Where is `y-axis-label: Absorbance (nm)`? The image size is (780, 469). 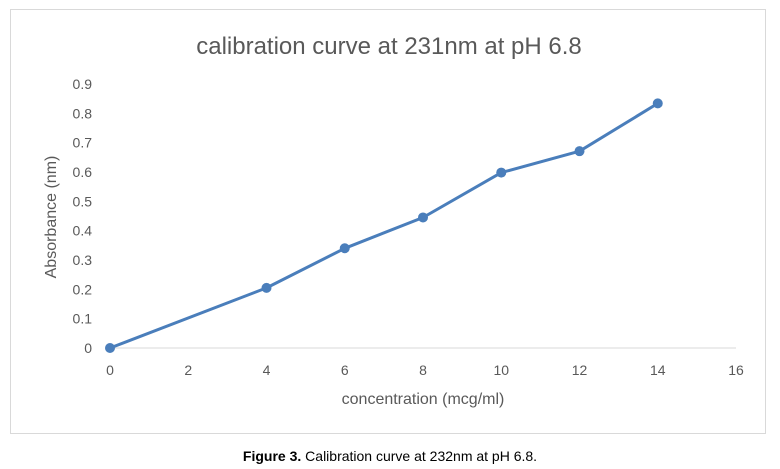
y-axis-label: Absorbance (nm) is located at coordinates (51, 217).